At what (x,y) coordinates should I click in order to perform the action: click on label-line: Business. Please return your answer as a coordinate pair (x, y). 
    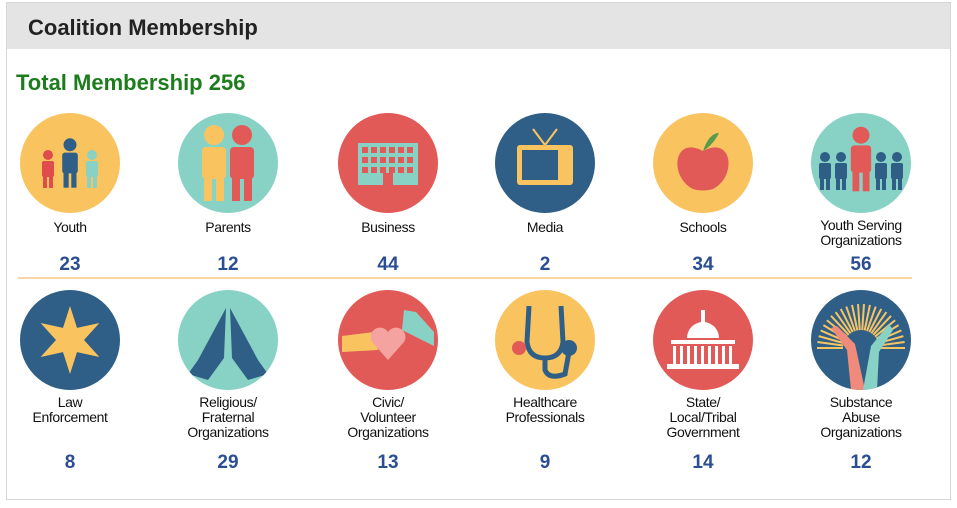
    Looking at the image, I should click on (388, 227).